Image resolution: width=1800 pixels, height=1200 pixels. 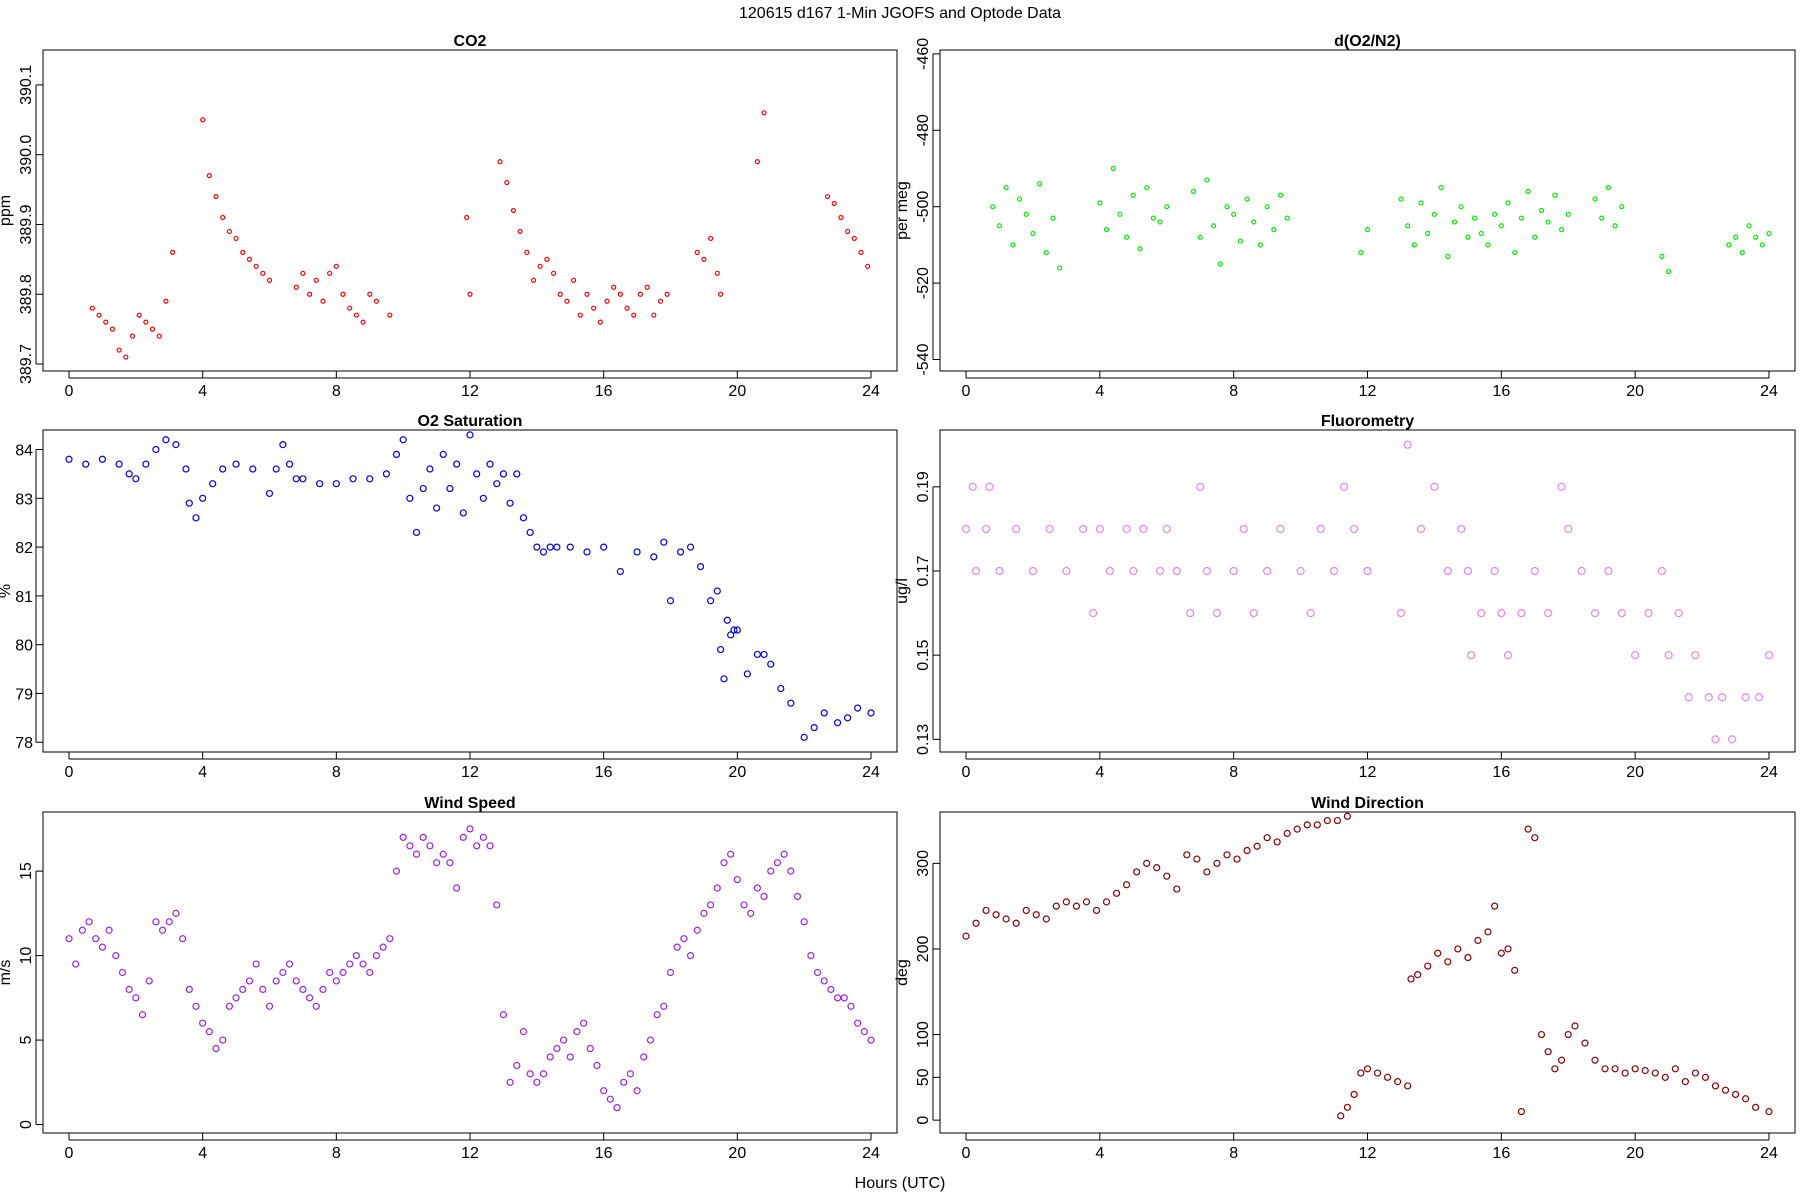 I want to click on plot-frame, so click(x=470, y=972).